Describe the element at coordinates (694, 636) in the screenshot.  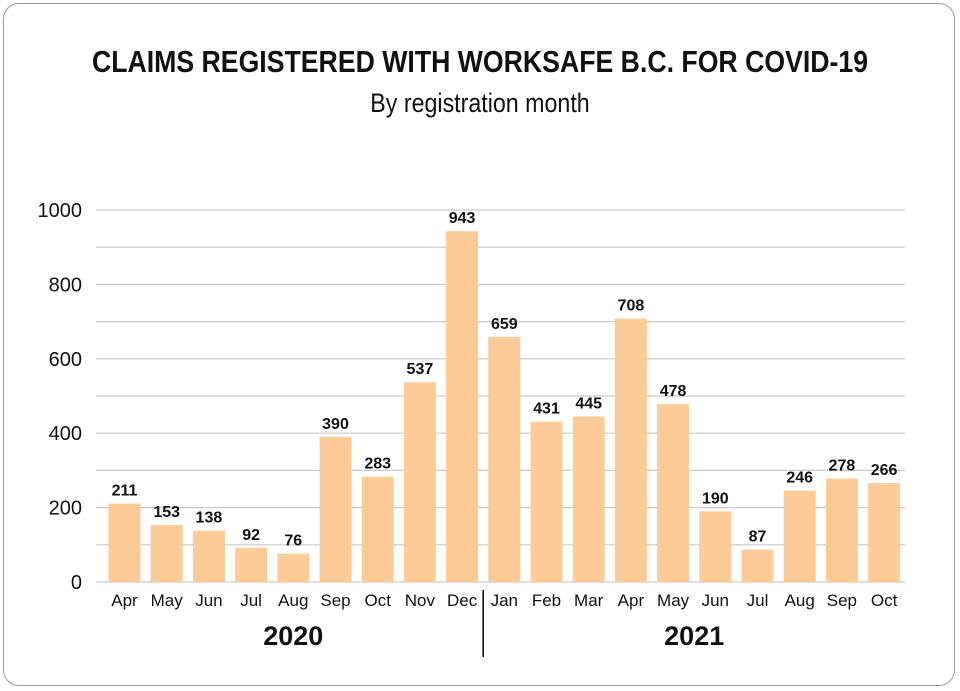
I see `year-label: 2021` at that location.